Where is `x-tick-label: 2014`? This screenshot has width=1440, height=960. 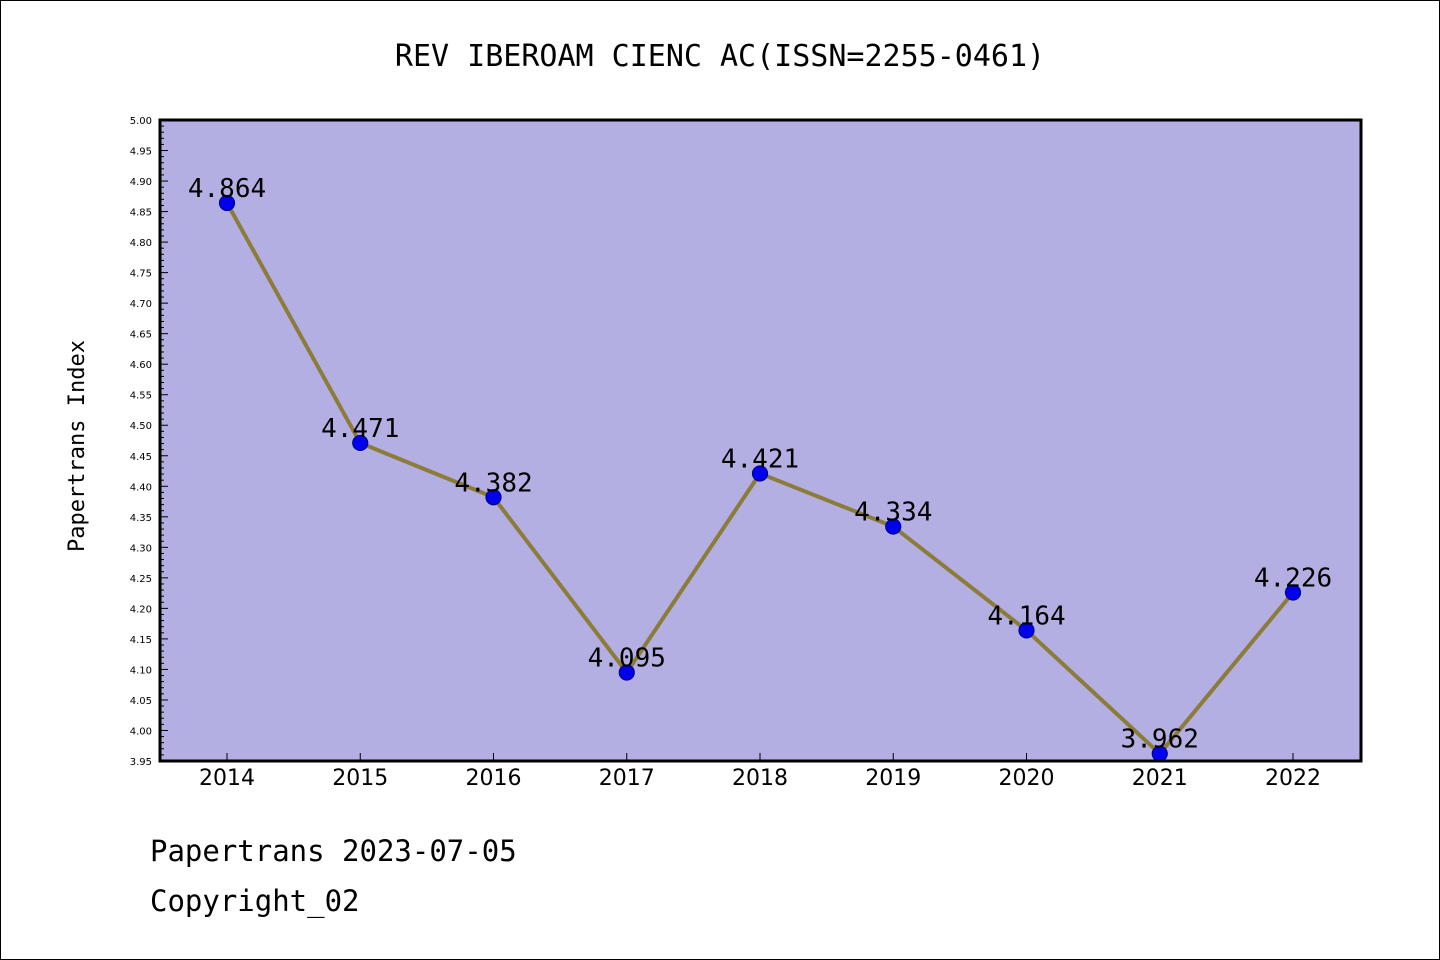 x-tick-label: 2014 is located at coordinates (227, 778).